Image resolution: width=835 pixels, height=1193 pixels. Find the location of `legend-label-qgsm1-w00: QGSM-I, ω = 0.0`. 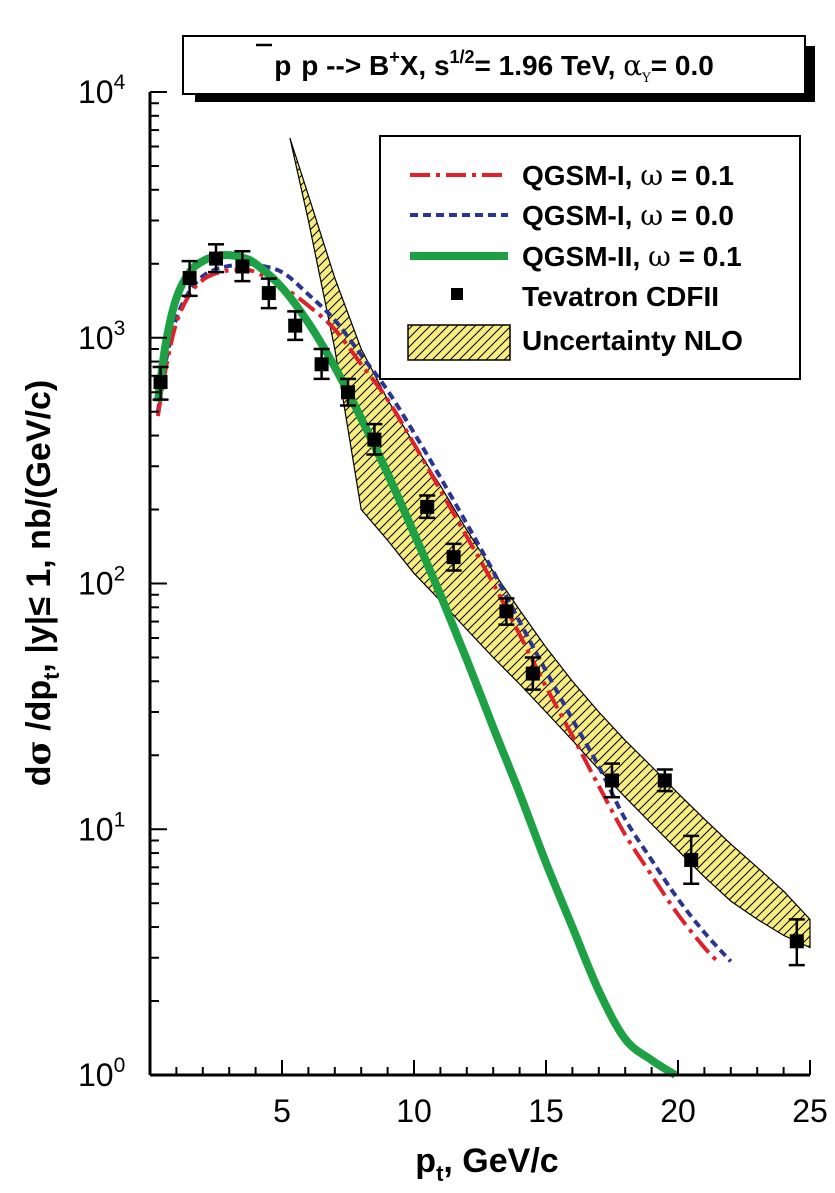

legend-label-qgsm1-w00: QGSM-I, ω = 0.0 is located at coordinates (628, 215).